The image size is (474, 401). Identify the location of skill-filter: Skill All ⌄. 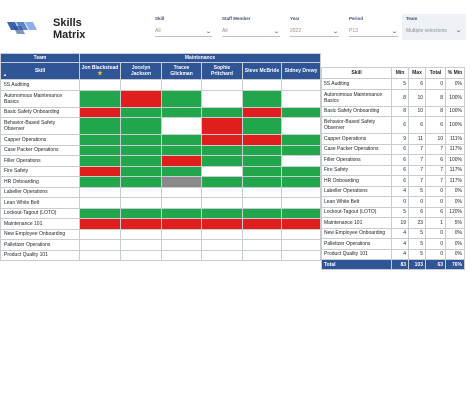
(183, 29).